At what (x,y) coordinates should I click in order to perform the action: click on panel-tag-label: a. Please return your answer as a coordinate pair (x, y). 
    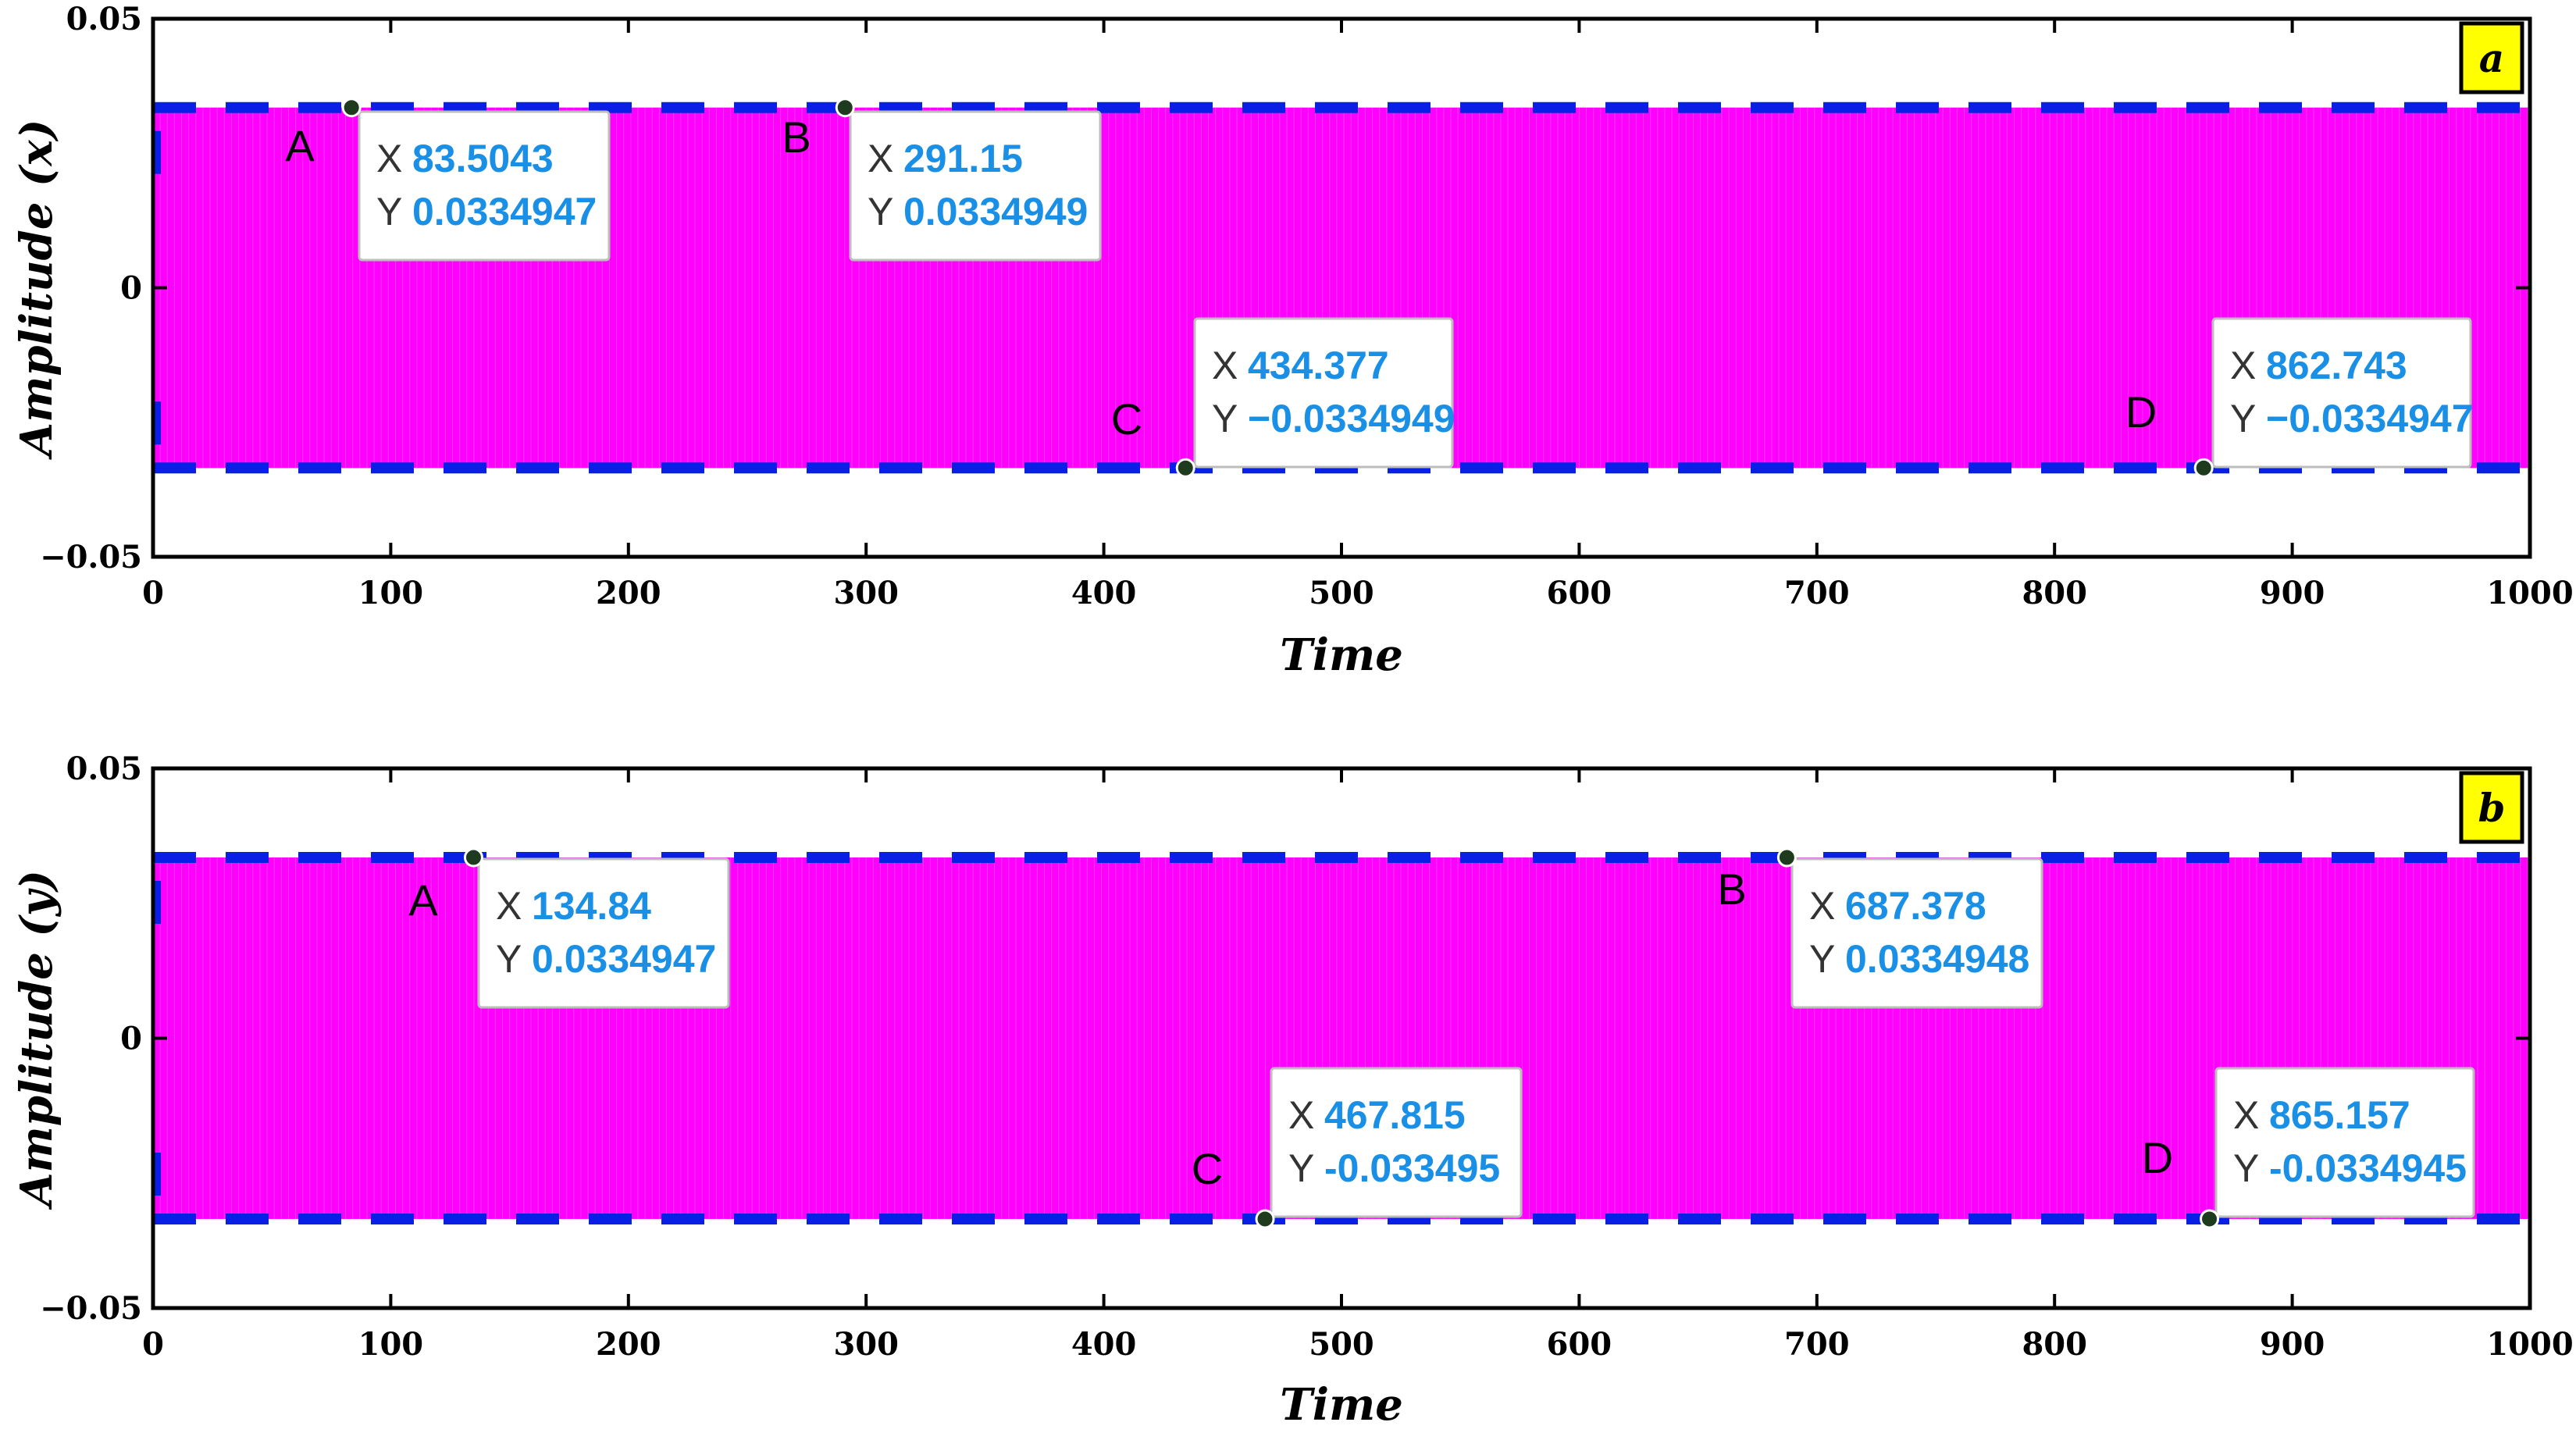
    Looking at the image, I should click on (2491, 58).